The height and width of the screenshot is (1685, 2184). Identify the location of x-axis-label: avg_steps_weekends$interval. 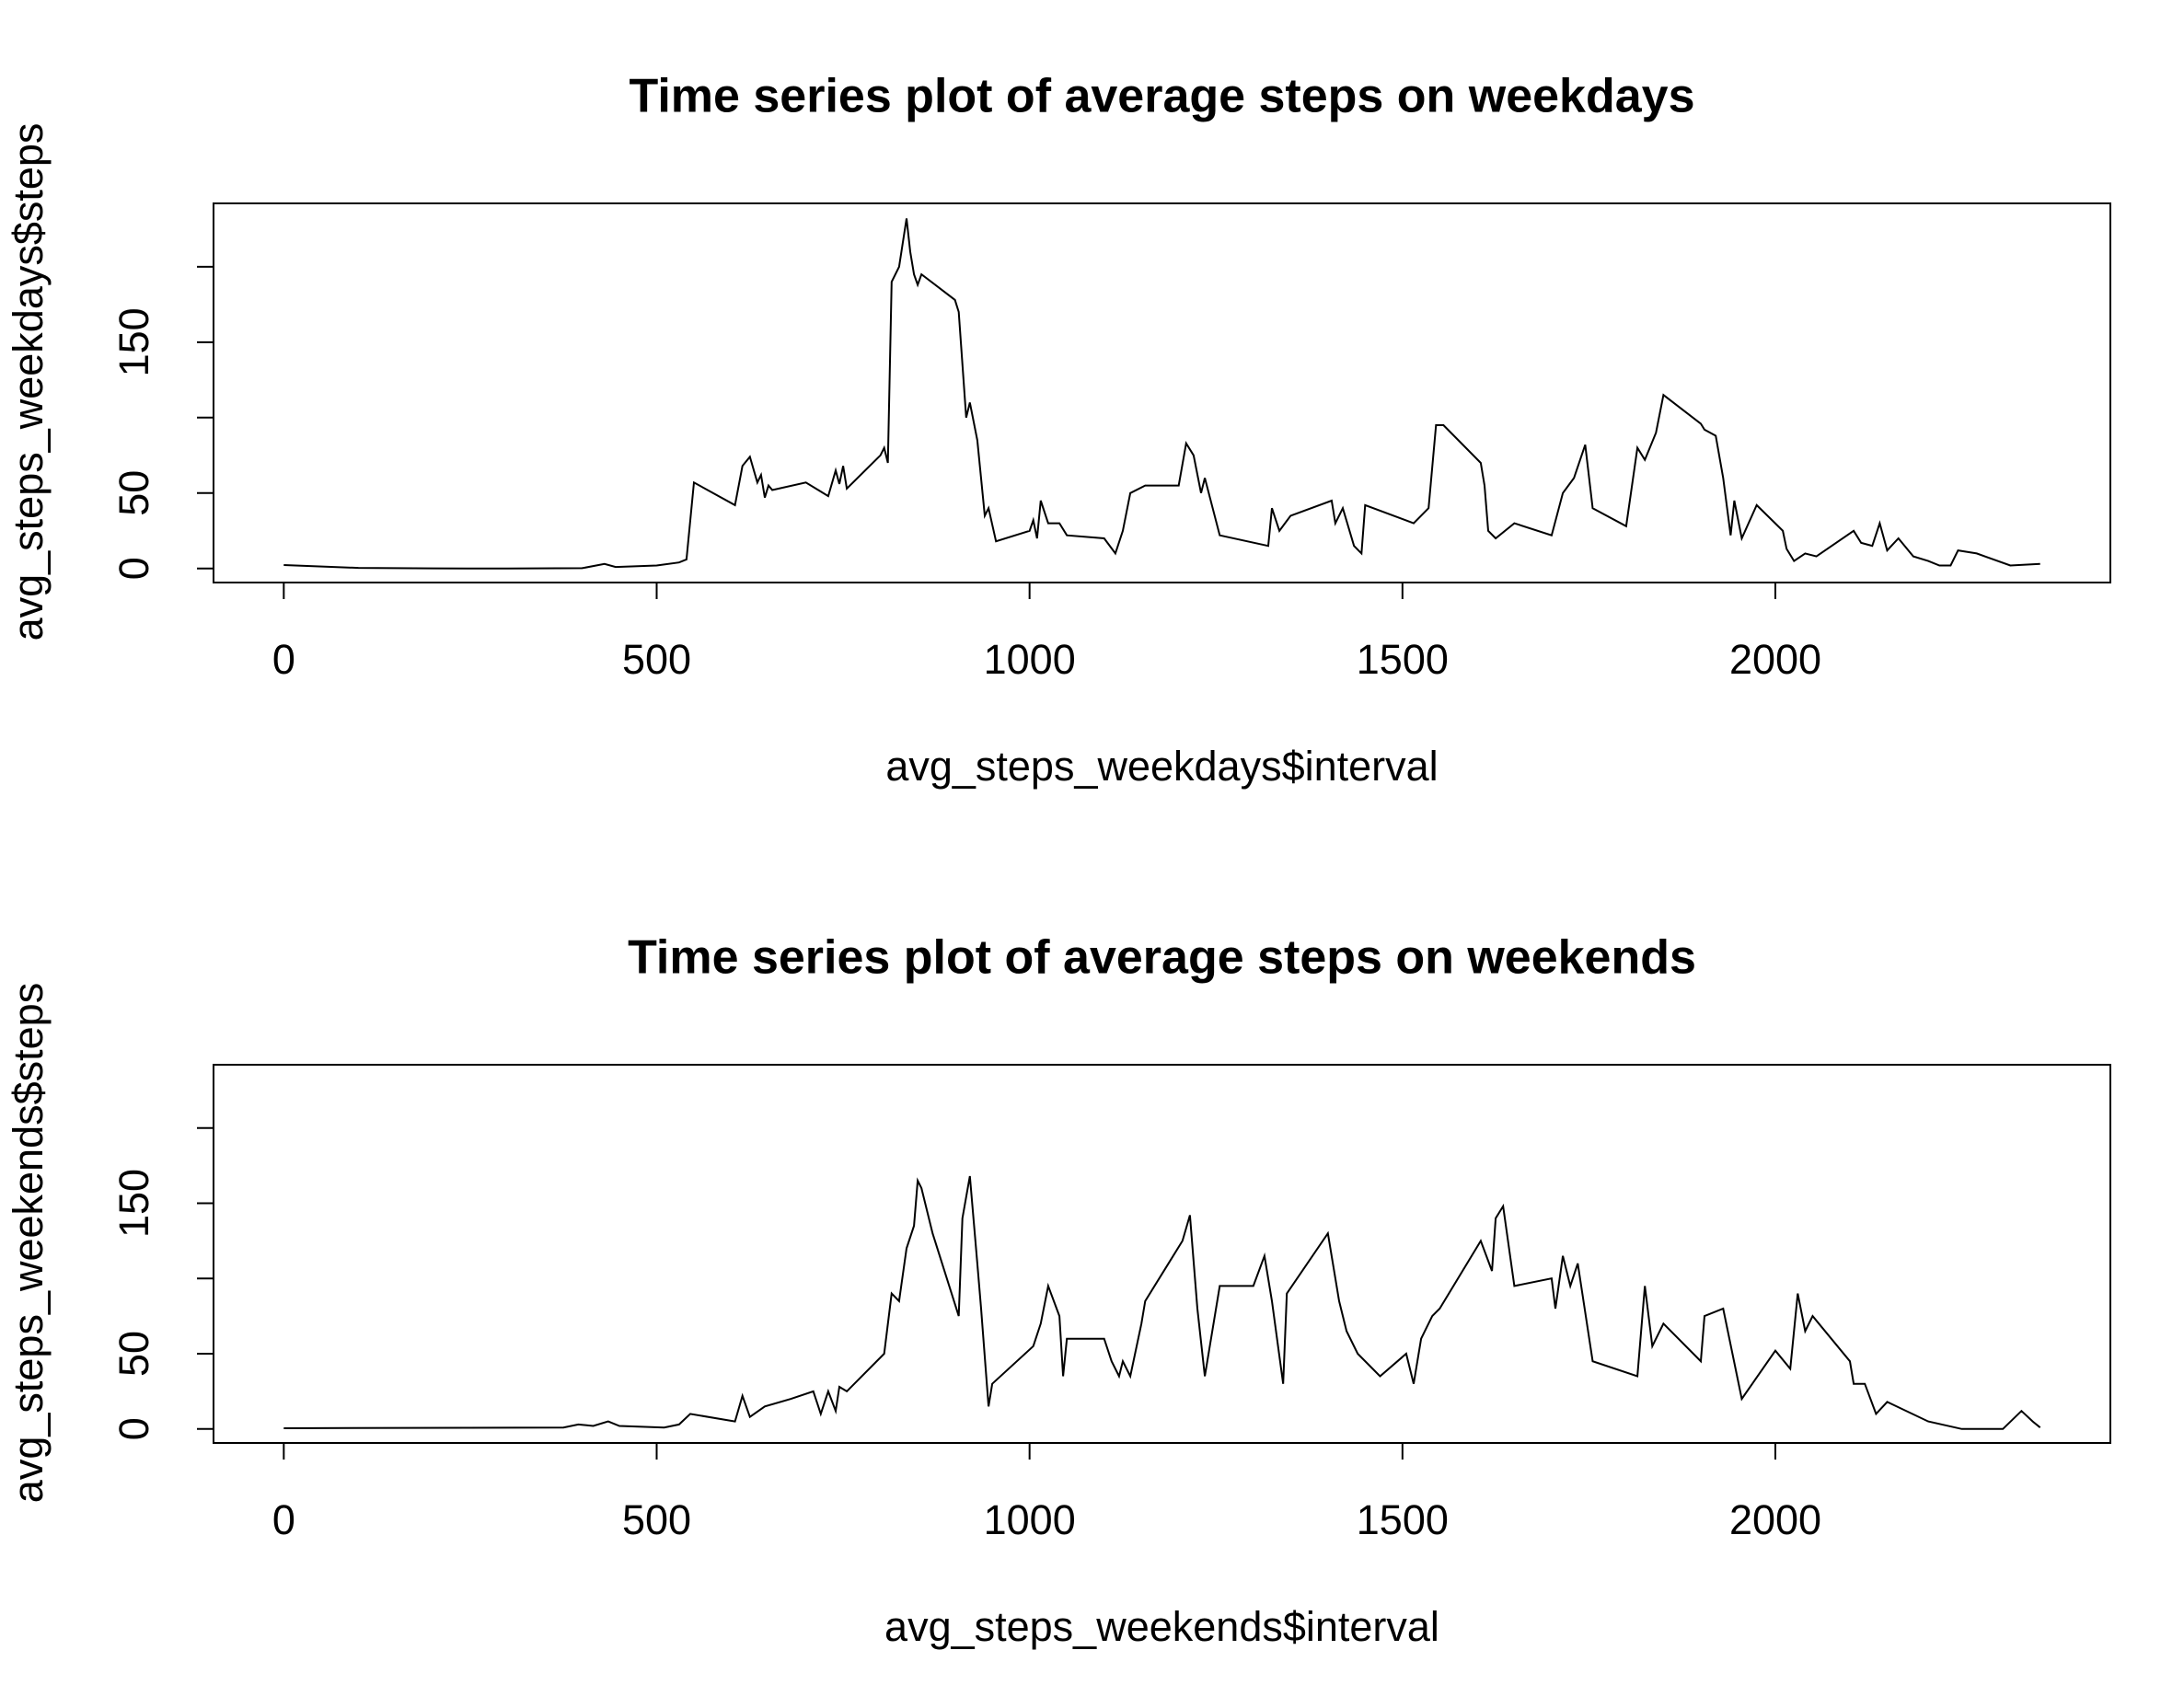
(1161, 1626).